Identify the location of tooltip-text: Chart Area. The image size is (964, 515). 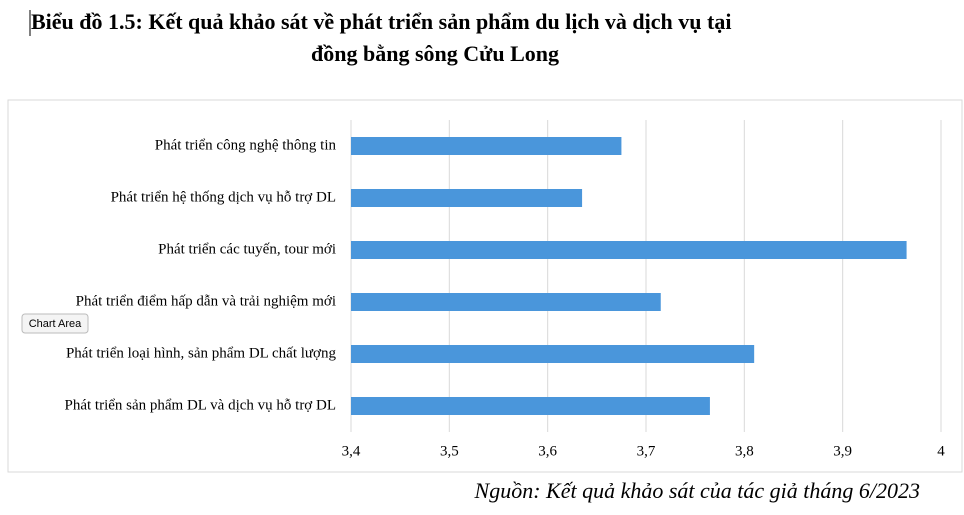
(55, 324).